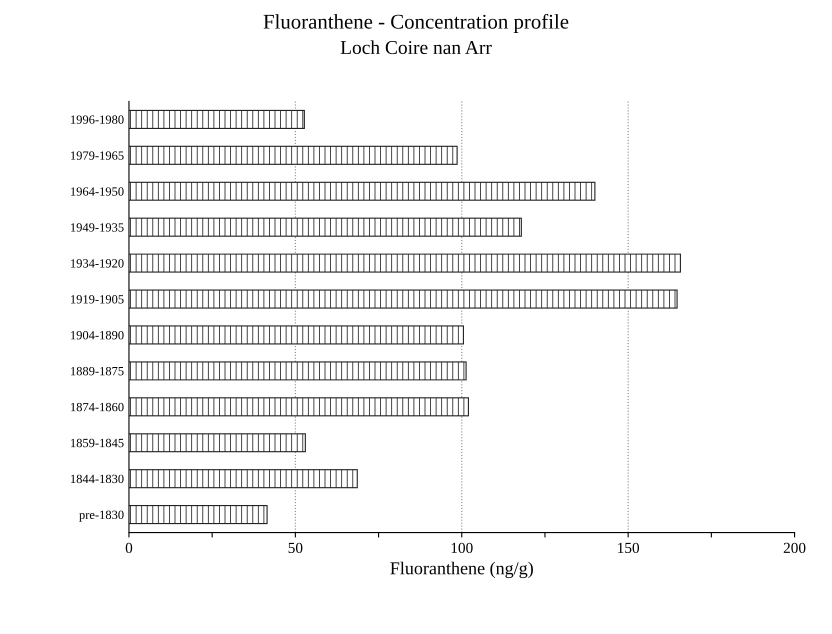  I want to click on chart-subtitle: Loch Coire nan Arr, so click(416, 47).